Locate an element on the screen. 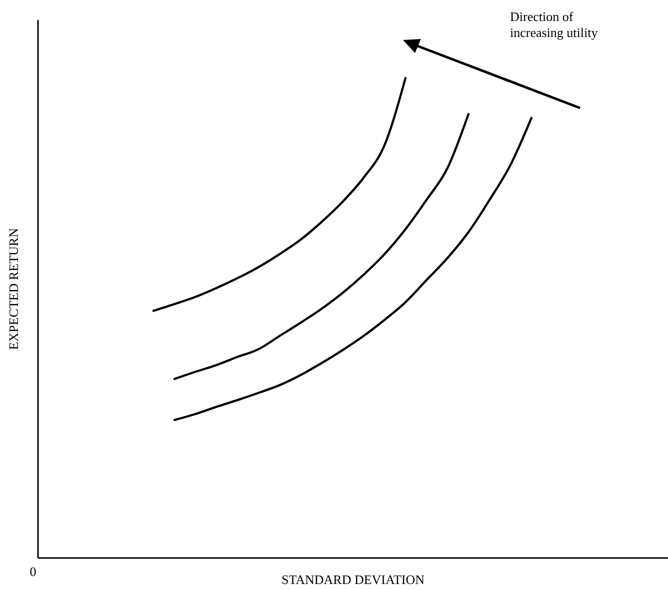 Image resolution: width=668 pixels, height=590 pixels. text: 0 is located at coordinates (33, 571).